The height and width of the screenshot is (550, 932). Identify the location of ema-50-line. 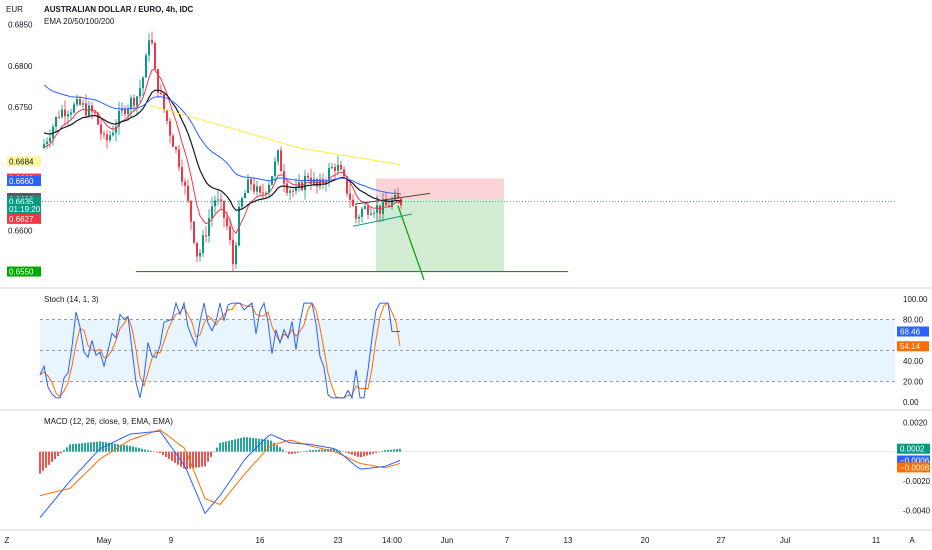
(222, 150).